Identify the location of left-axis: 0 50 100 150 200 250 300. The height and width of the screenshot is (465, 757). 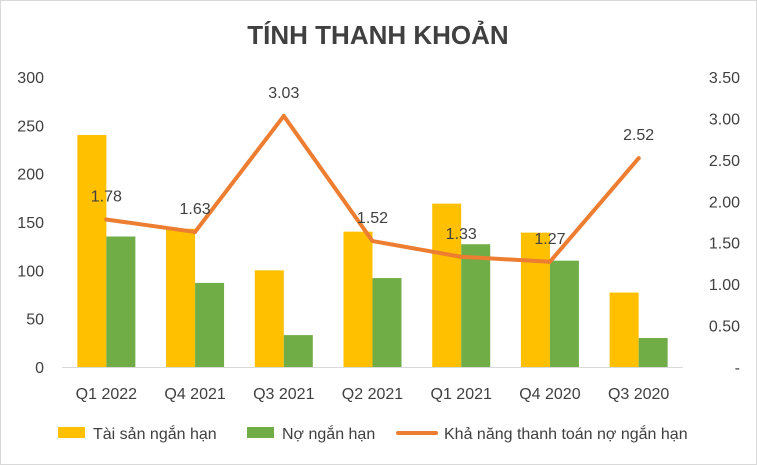
(30, 223).